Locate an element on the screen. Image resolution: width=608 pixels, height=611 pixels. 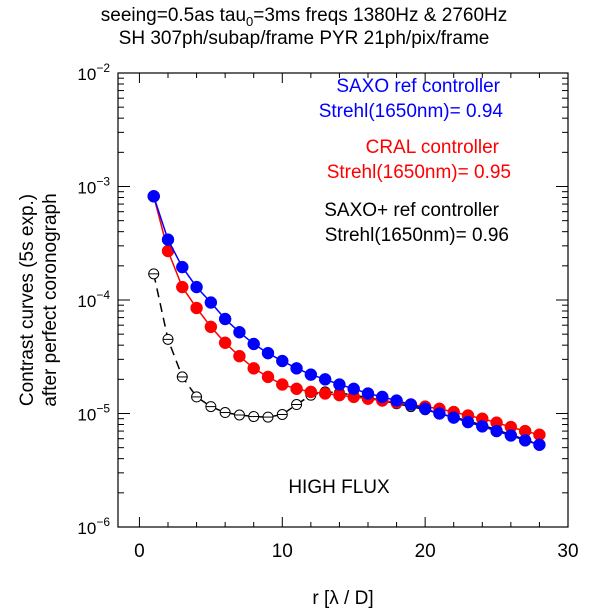
x-tick-label: 30 is located at coordinates (567, 551).